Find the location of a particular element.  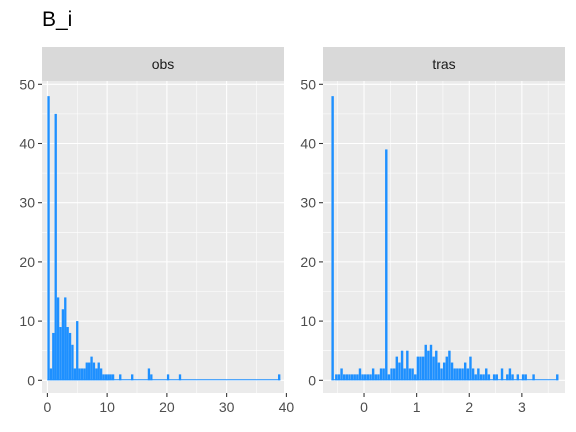

y-tick-label: 20 is located at coordinates (27, 262).